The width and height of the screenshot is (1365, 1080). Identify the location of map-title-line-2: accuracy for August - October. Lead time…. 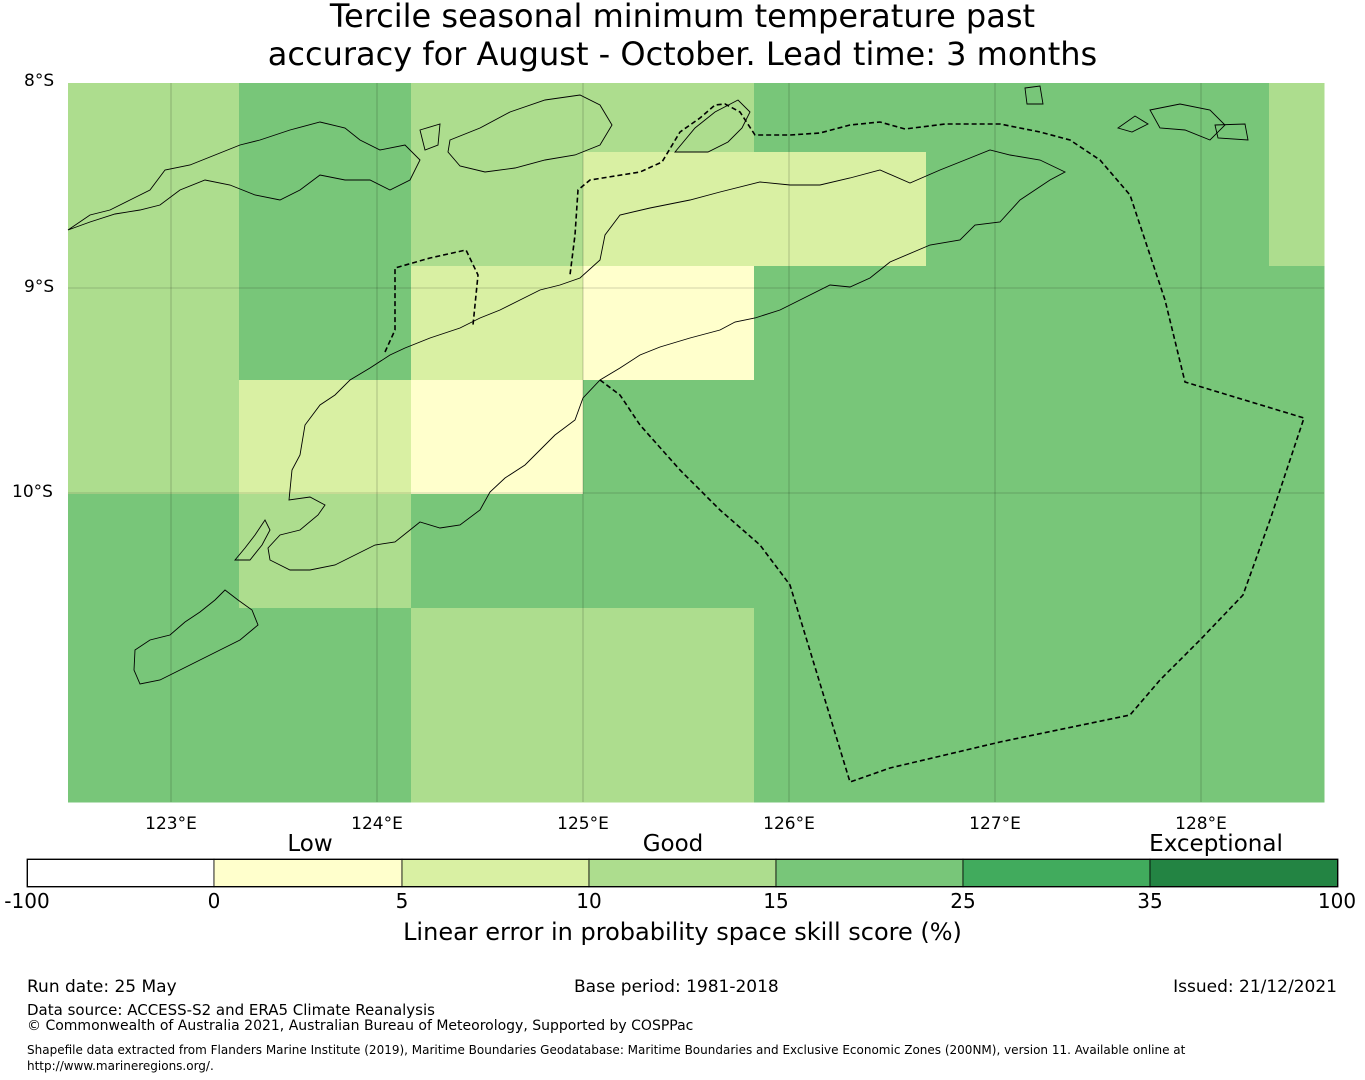
(682, 54).